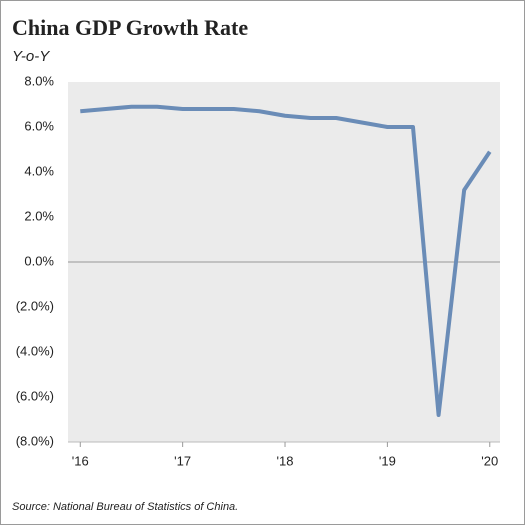 The image size is (525, 525). Describe the element at coordinates (387, 460) in the screenshot. I see `x-tick-label: '19` at that location.